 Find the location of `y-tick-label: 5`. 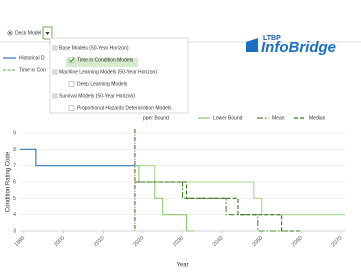

y-tick-label: 5 is located at coordinates (14, 199).